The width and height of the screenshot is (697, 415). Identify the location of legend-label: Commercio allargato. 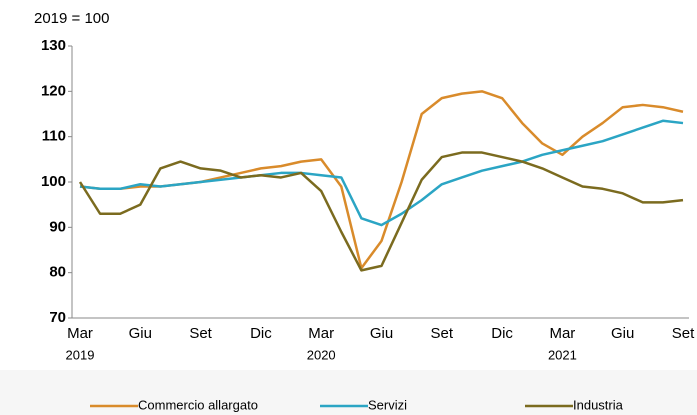
(198, 404).